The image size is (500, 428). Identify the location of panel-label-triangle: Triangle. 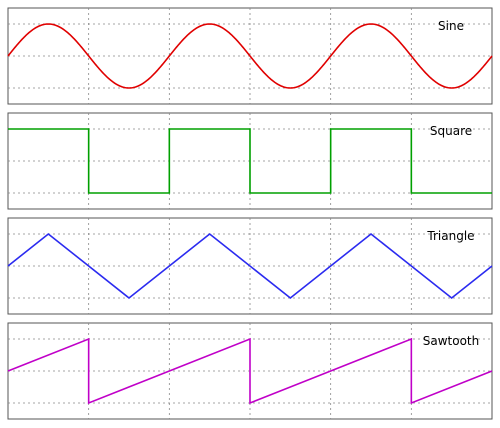
(450, 236).